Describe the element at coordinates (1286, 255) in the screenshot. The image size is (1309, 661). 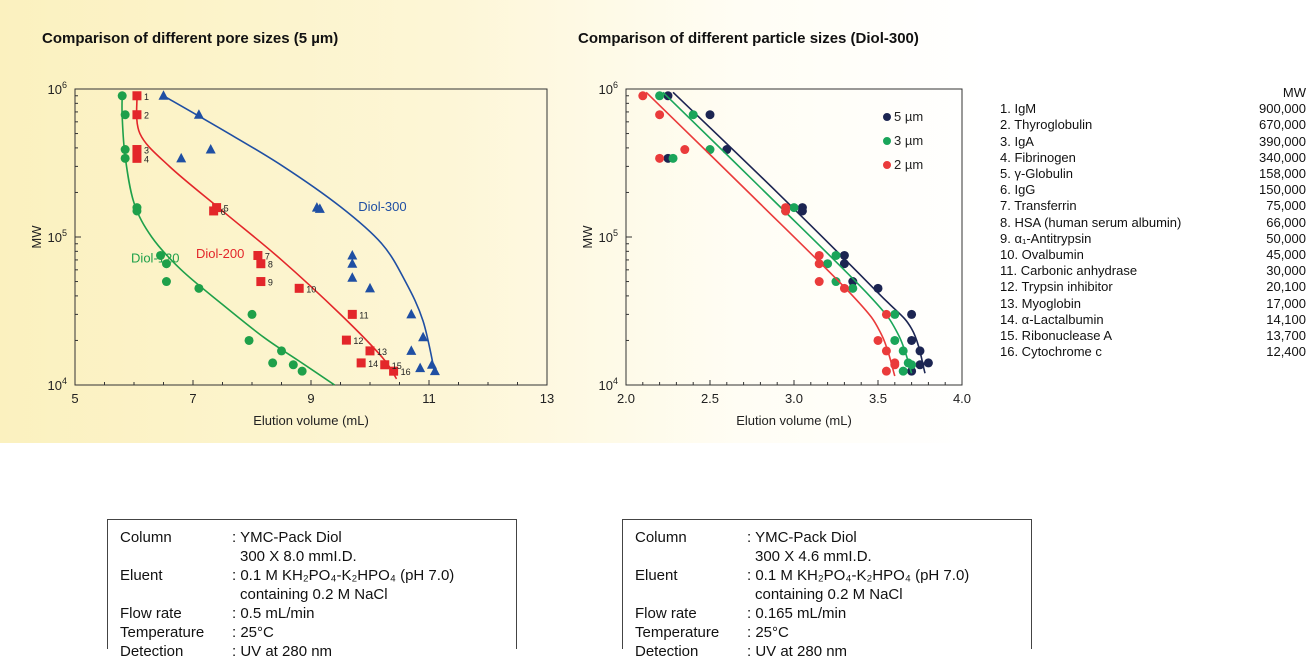
I see `protein-mw: 45,000` at that location.